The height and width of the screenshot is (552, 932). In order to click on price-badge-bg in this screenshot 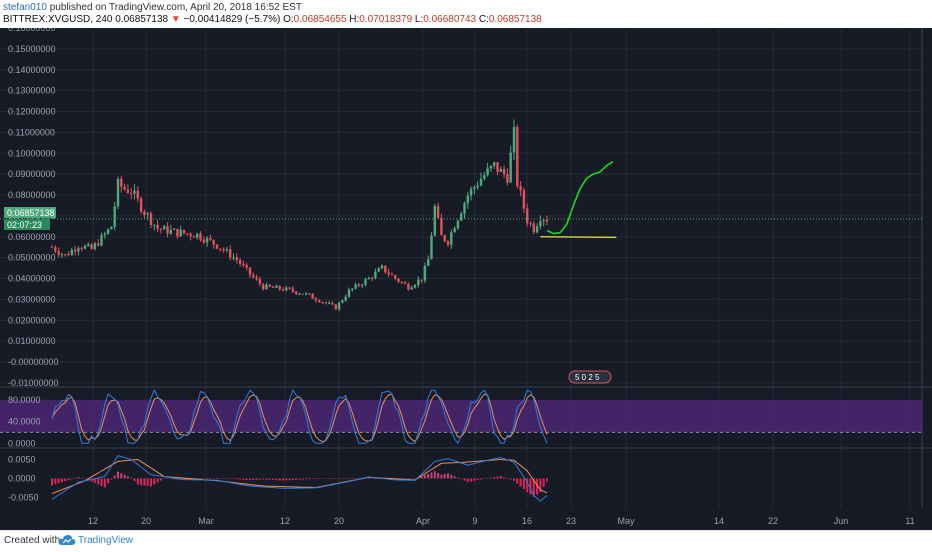, I will do `click(30, 212)`.